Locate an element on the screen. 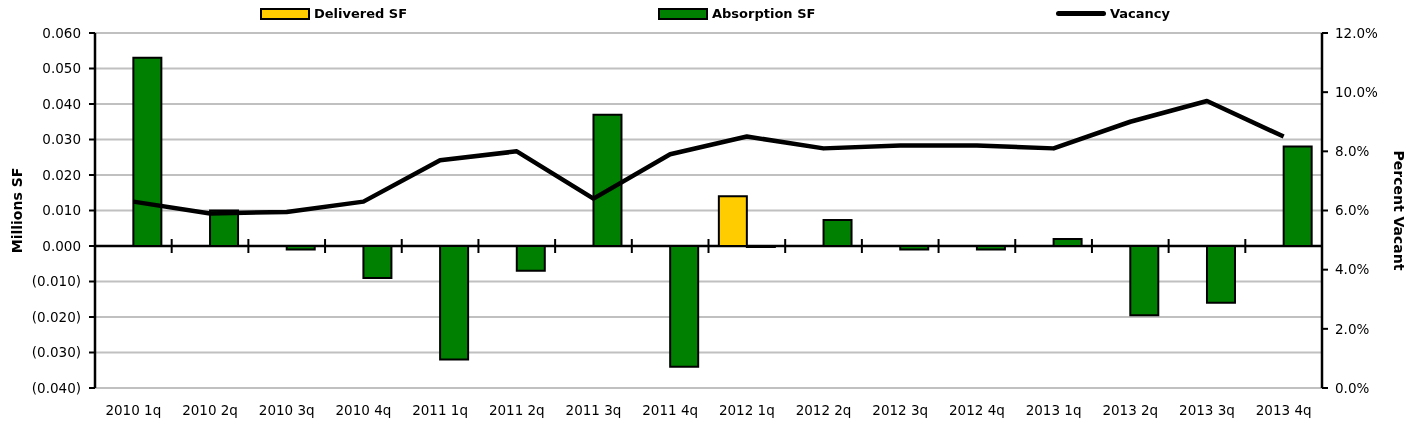  y2-tick-label: 6.0% is located at coordinates (1352, 210).